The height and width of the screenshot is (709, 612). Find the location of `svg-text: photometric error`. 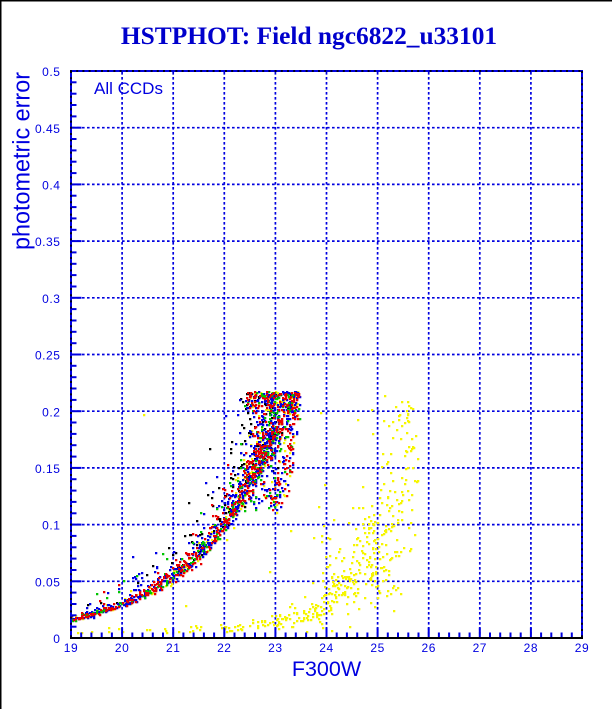

svg-text: photometric error is located at coordinates (22, 161).